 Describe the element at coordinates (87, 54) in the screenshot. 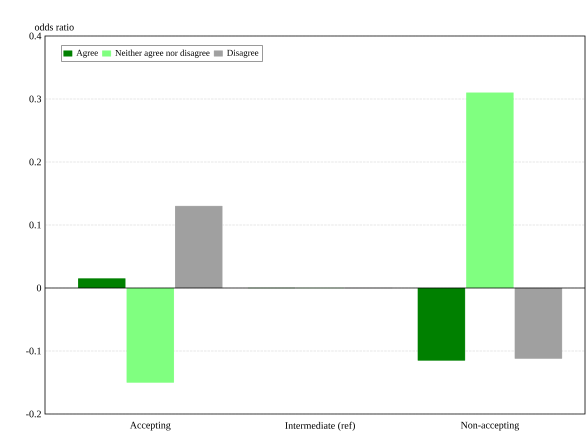

I see `legend-label: Agree` at that location.